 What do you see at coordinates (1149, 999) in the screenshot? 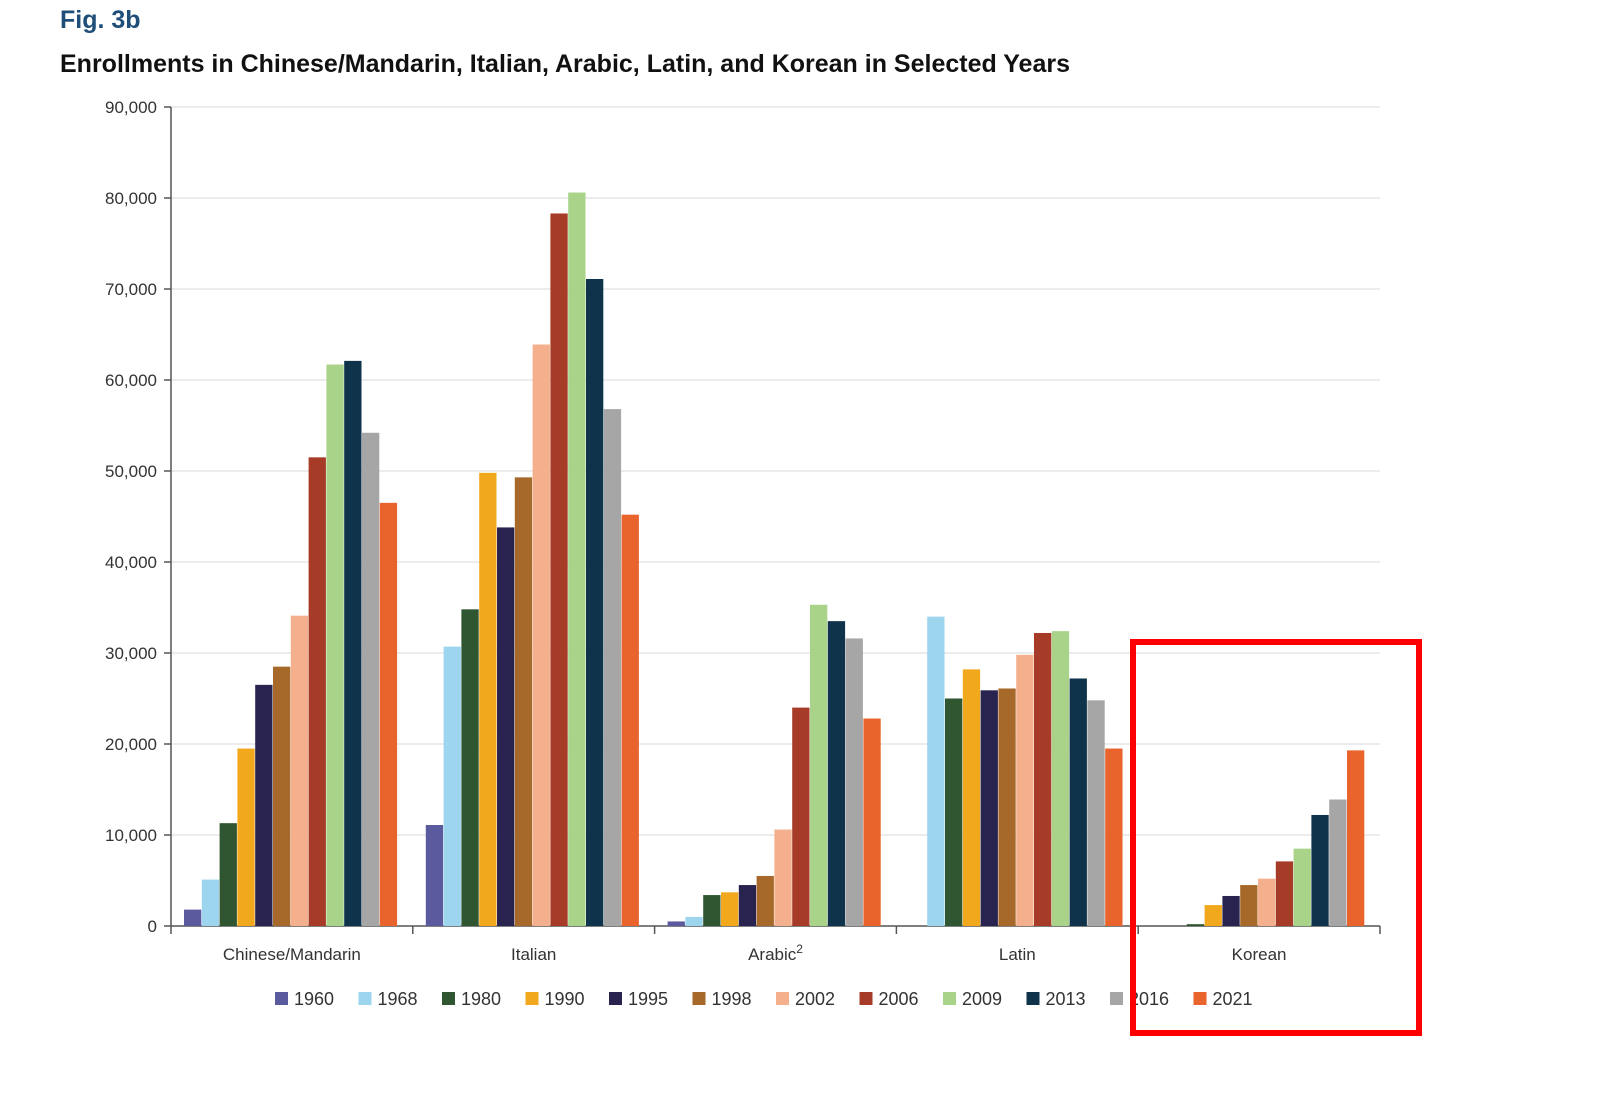
I see `legend-label: 2016` at bounding box center [1149, 999].